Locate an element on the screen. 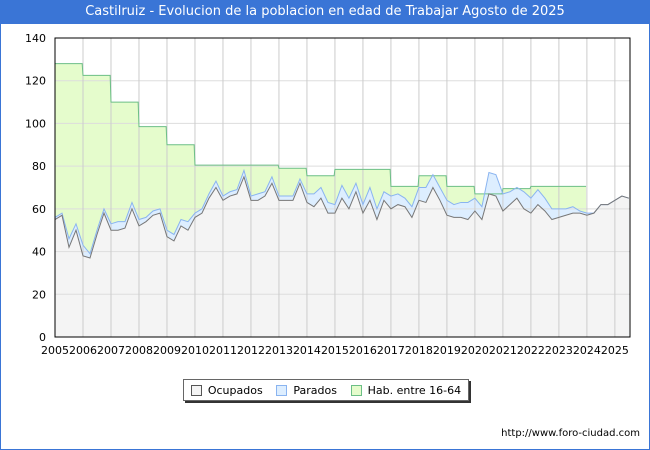 This screenshot has height=450, width=650. x-tick-label: 2020 is located at coordinates (475, 350).